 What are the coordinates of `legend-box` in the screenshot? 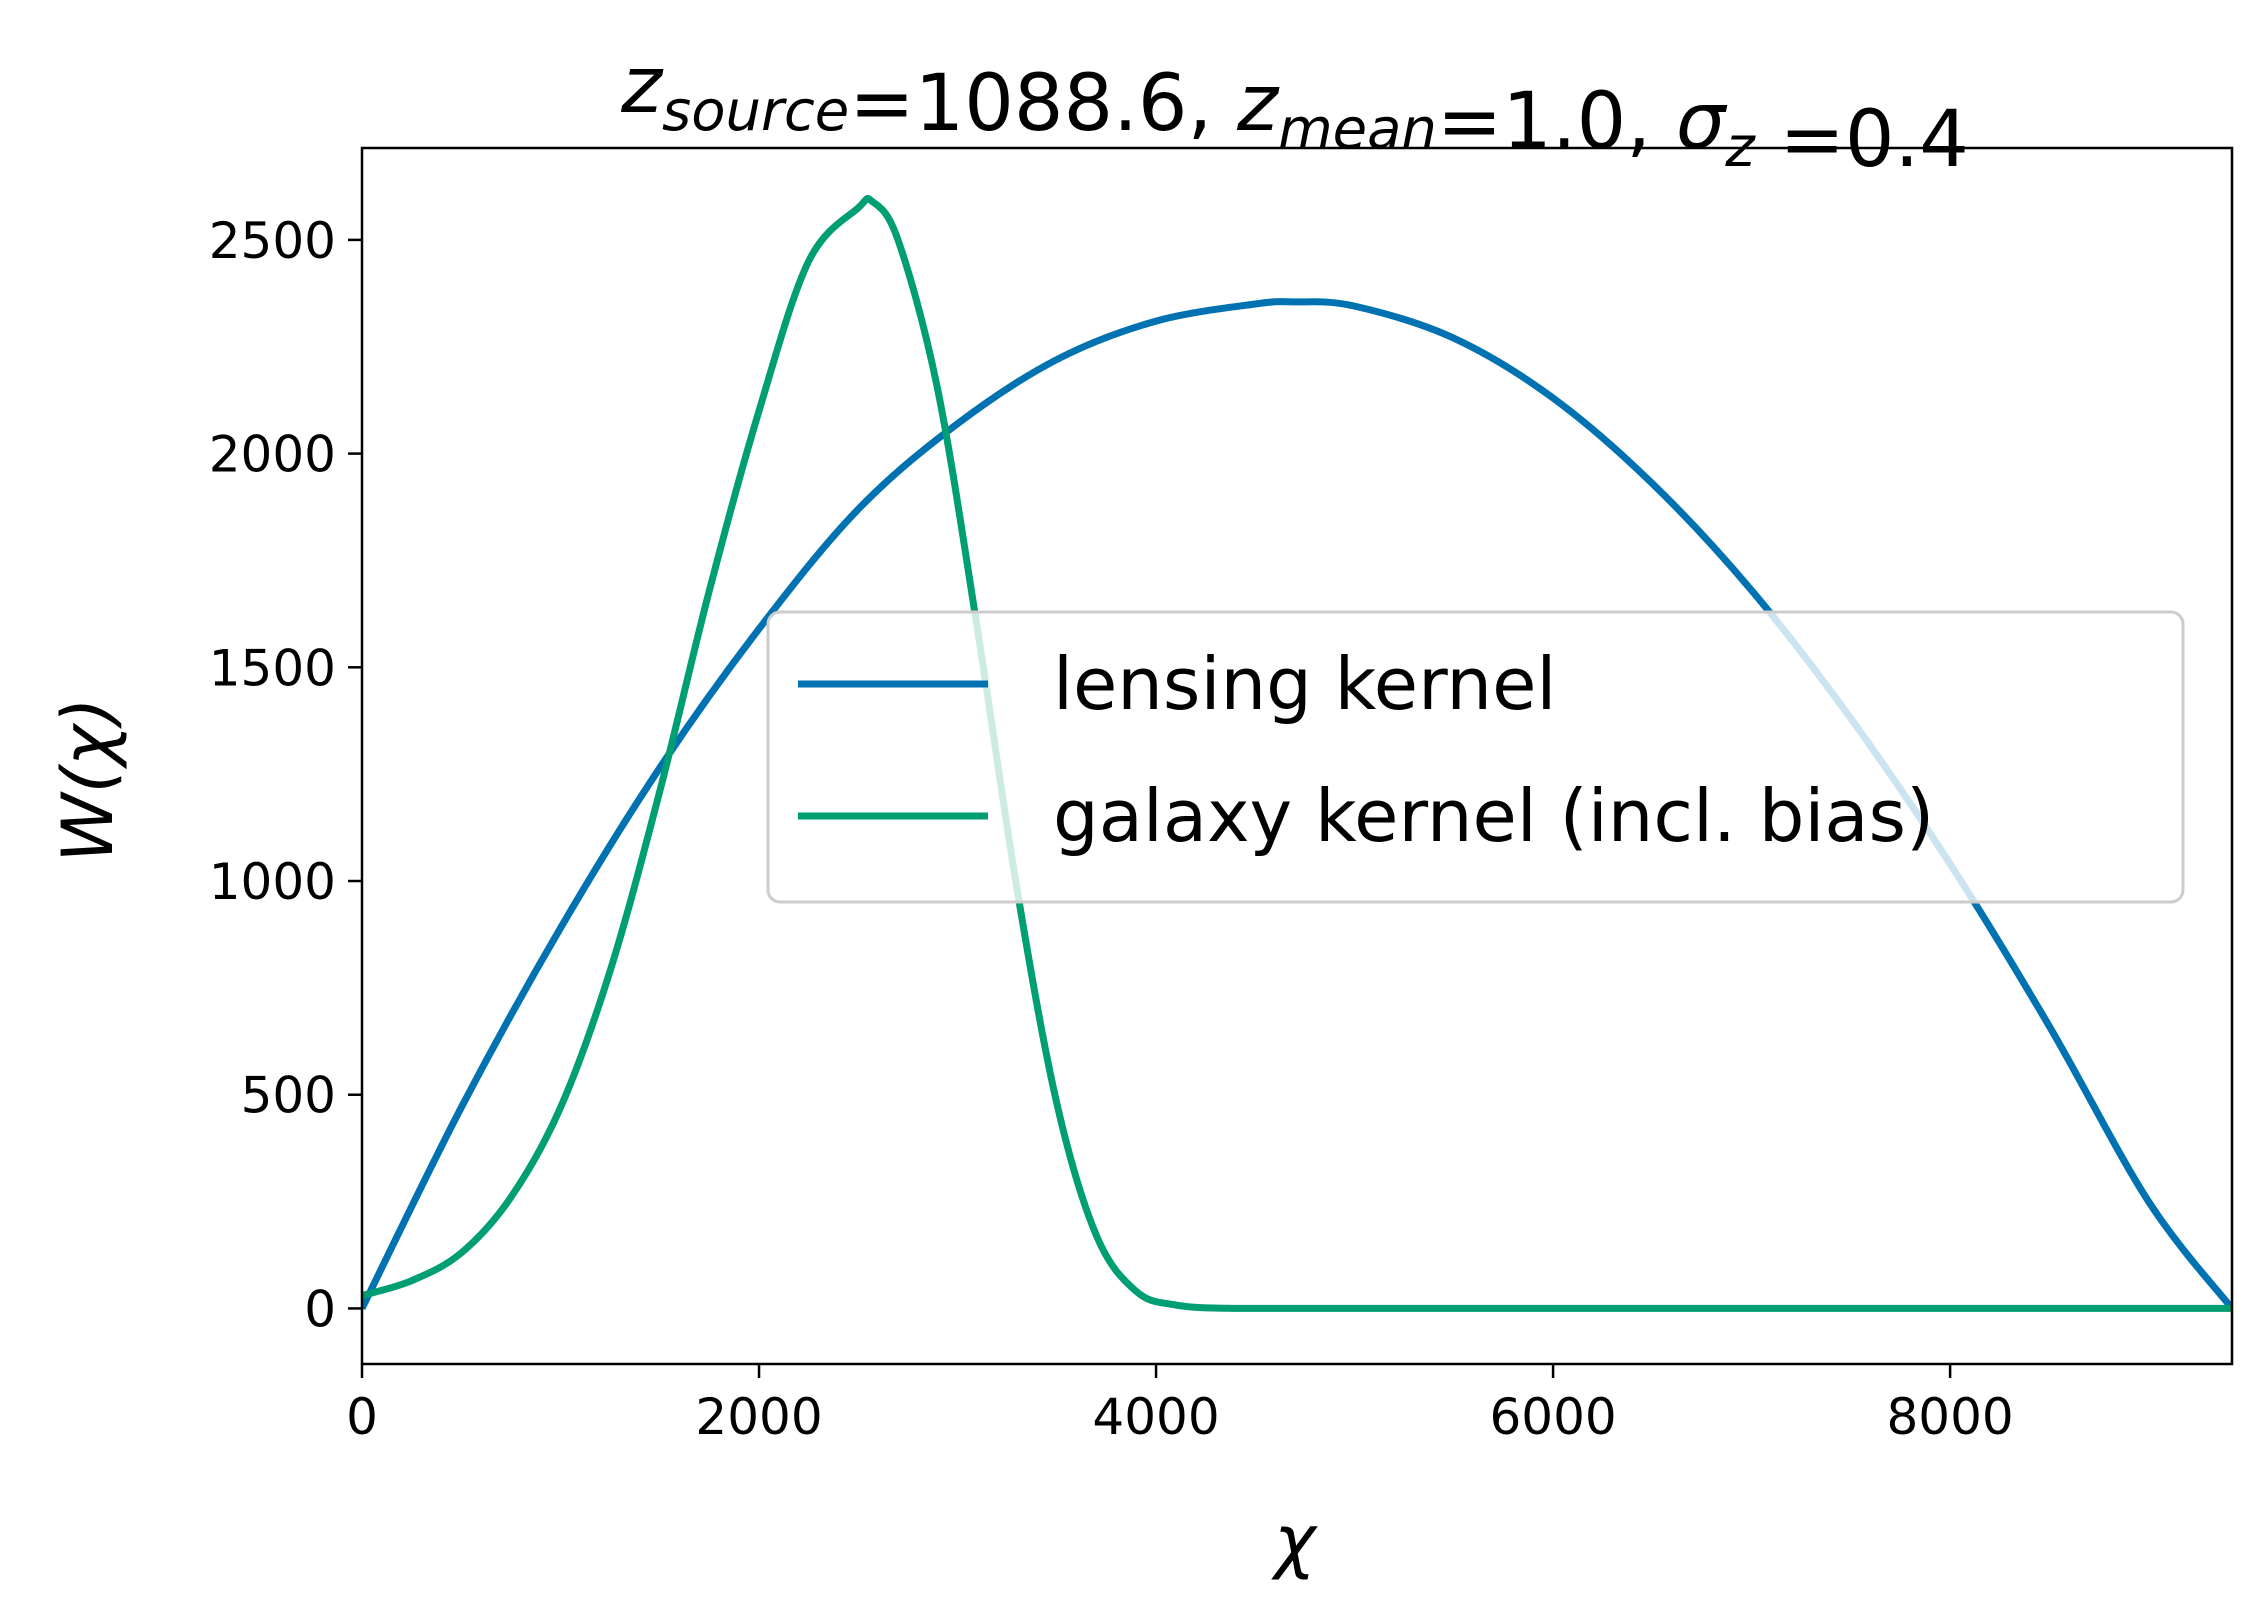 It's located at (1475, 757).